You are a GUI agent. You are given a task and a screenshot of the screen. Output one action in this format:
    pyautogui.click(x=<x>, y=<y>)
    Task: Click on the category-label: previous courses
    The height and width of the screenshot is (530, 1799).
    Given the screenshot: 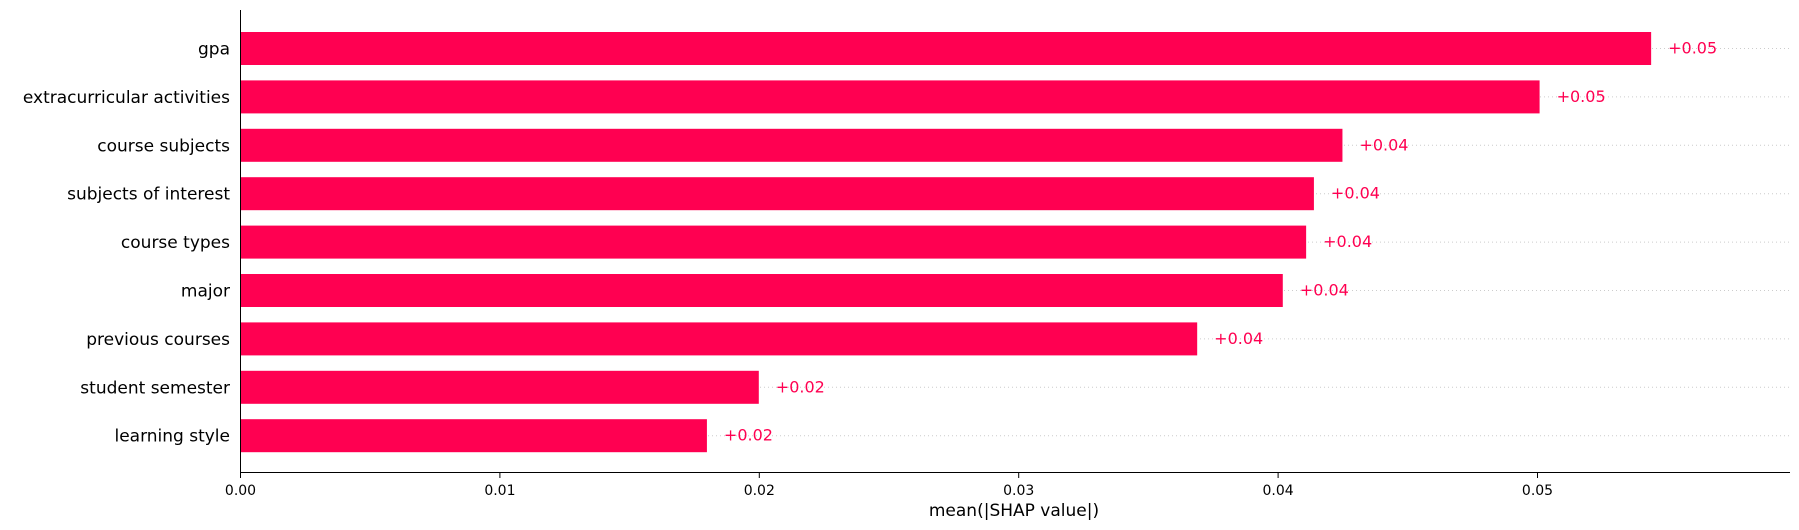 What is the action you would take?
    pyautogui.click(x=158, y=340)
    